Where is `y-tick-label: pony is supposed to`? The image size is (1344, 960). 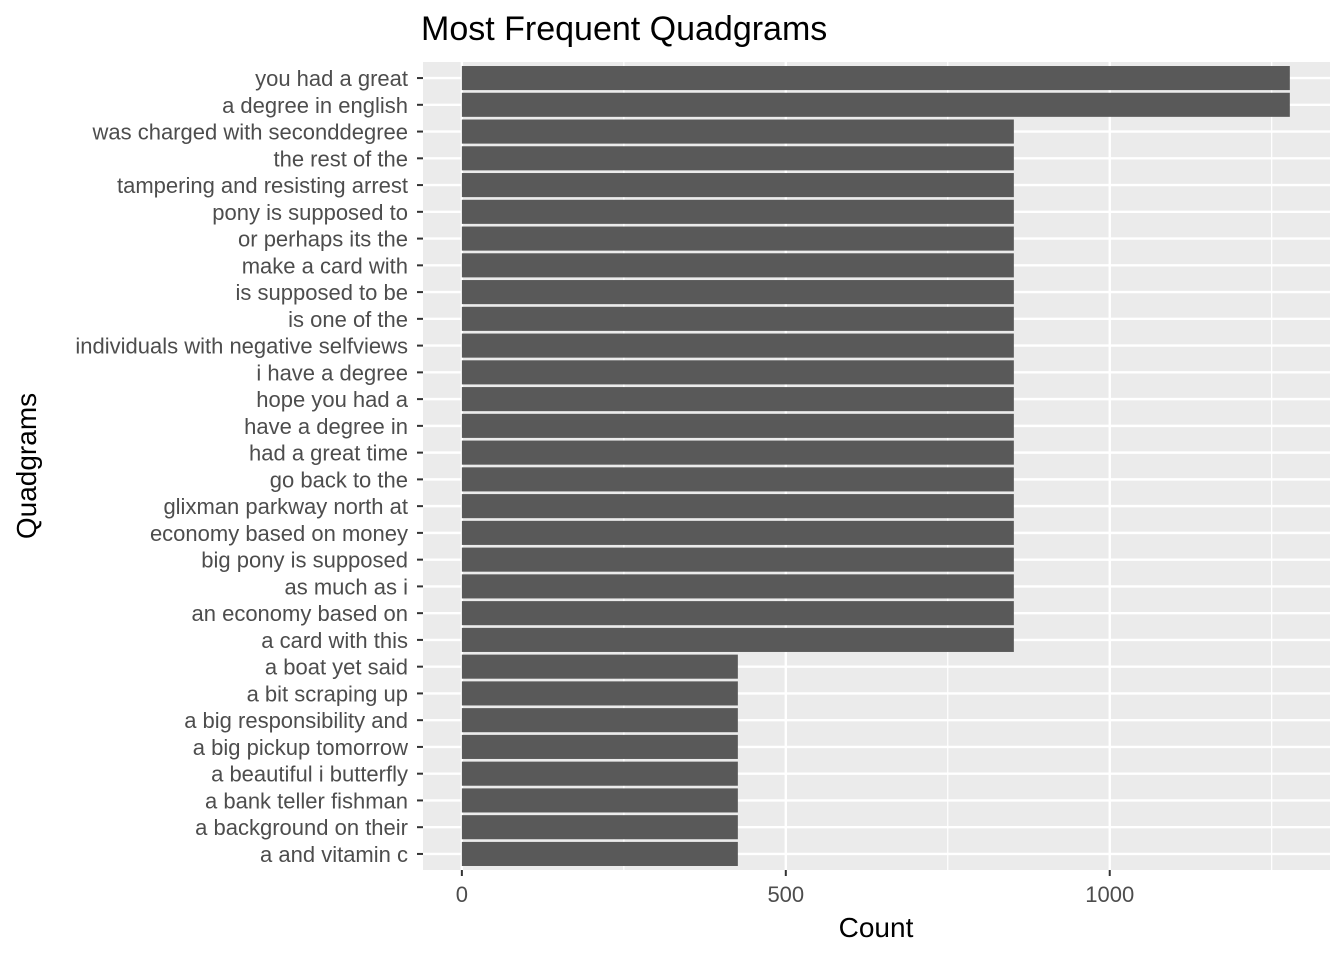 y-tick-label: pony is supposed to is located at coordinates (310, 212).